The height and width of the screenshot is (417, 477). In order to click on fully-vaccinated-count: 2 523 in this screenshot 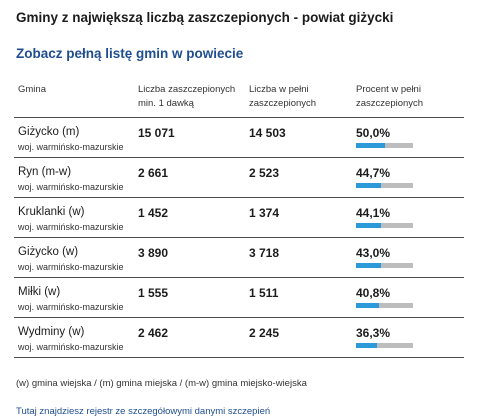, I will do `click(264, 173)`.